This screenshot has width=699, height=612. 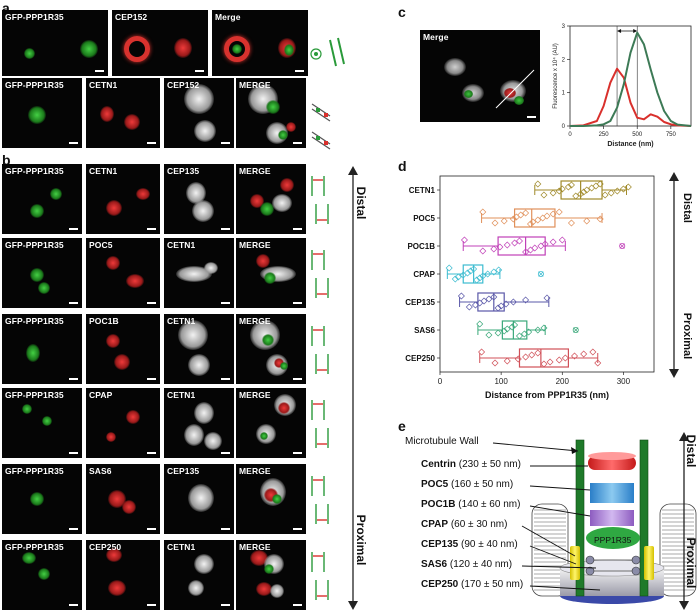 What do you see at coordinates (604, 135) in the screenshot?
I see `c-xtick: 250` at bounding box center [604, 135].